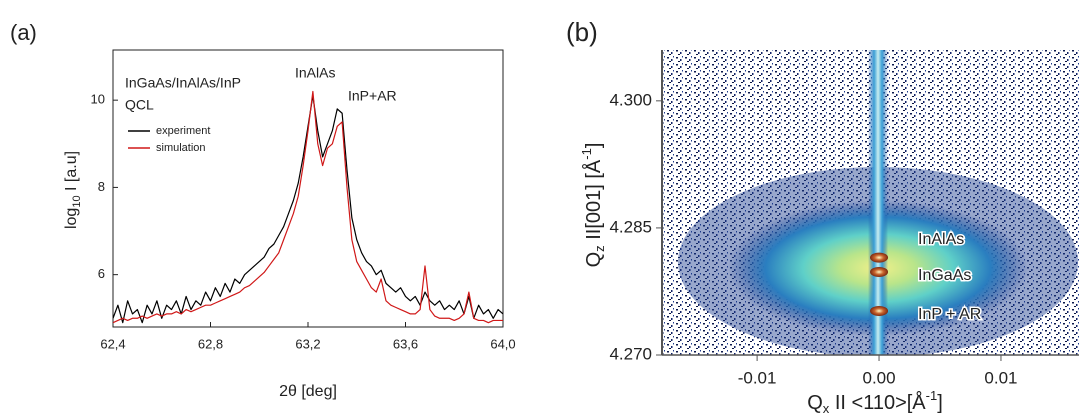  Describe the element at coordinates (181, 148) in the screenshot. I see `legend-label: simulation` at that location.